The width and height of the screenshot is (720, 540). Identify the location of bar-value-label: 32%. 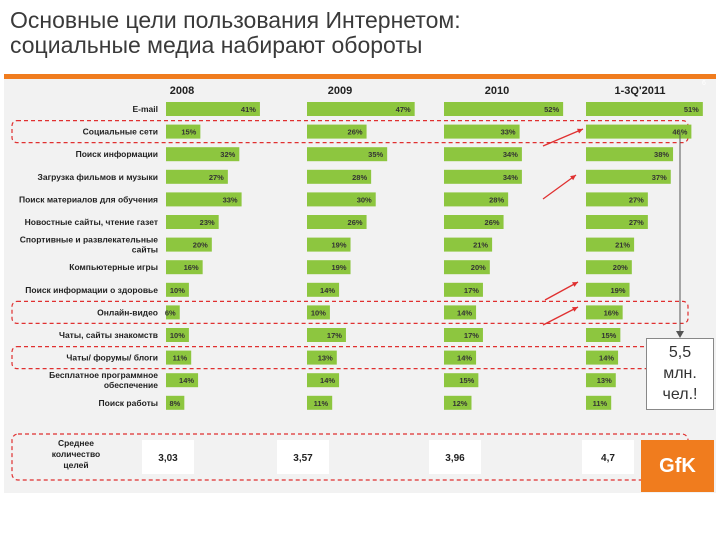
(227, 154).